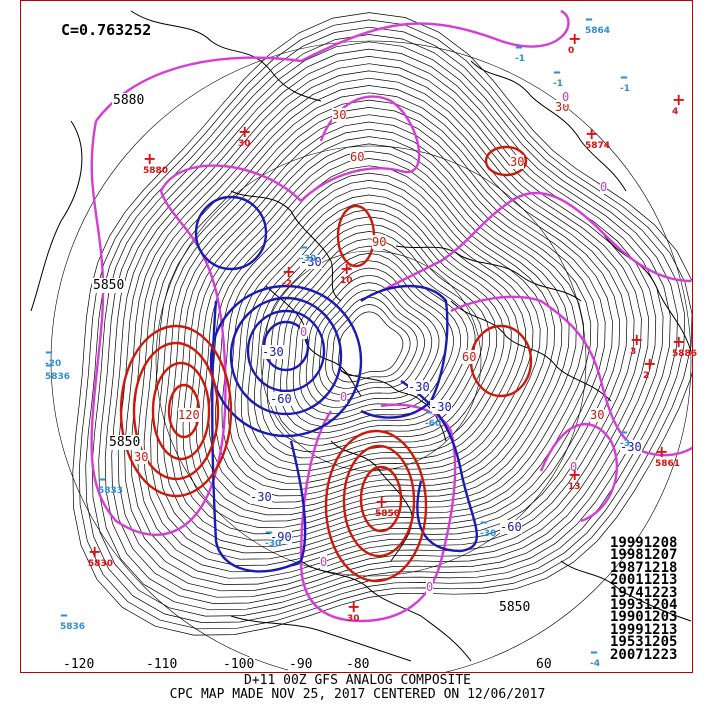 This screenshot has width=715, height=715. I want to click on neg-anomaly-arctic, so click(404, 351).